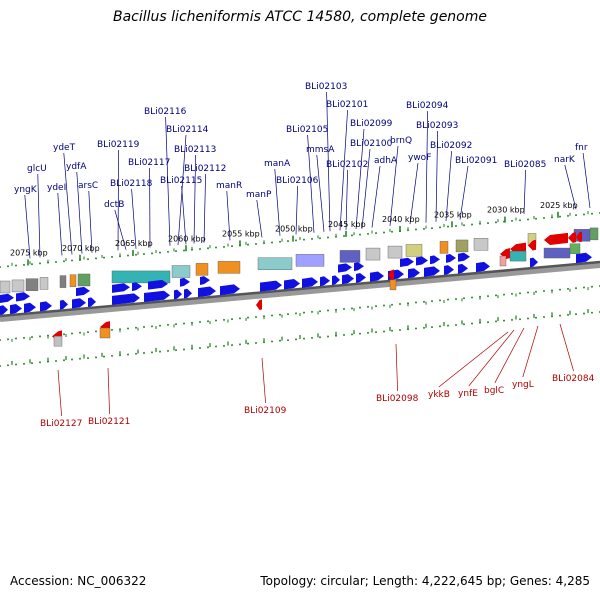 The width and height of the screenshot is (600, 600). What do you see at coordinates (371, 144) in the screenshot?
I see `forward-gene-label: BLi02100` at bounding box center [371, 144].